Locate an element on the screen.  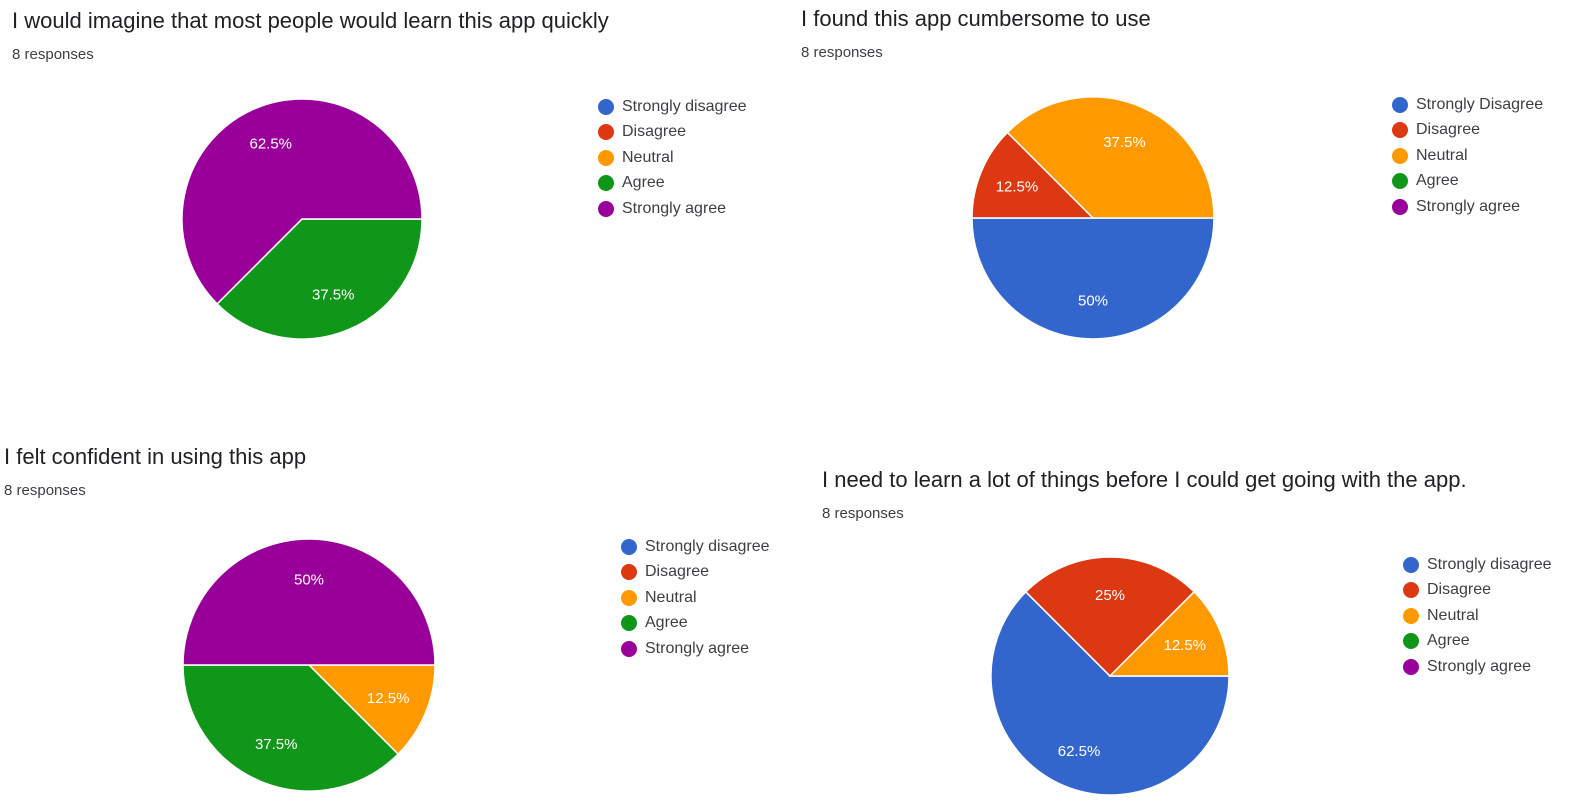
legend-label: Strongly Disagree is located at coordinates (1480, 104).